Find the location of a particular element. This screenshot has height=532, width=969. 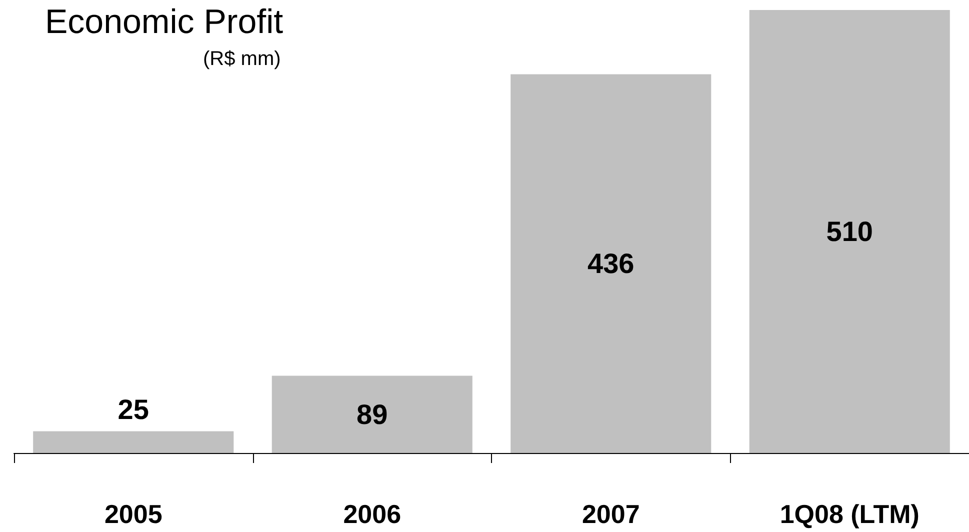

data-label: 25 is located at coordinates (133, 409).